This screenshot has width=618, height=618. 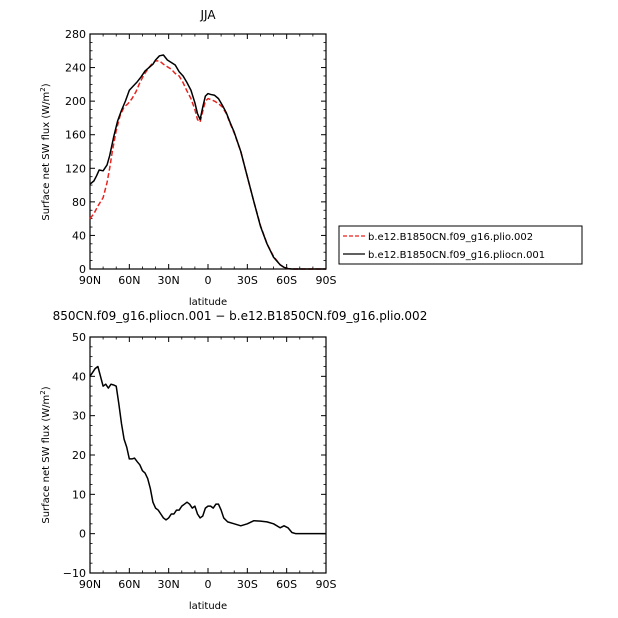 What do you see at coordinates (75, 135) in the screenshot?
I see `top-y-tick-label: 160` at bounding box center [75, 135].